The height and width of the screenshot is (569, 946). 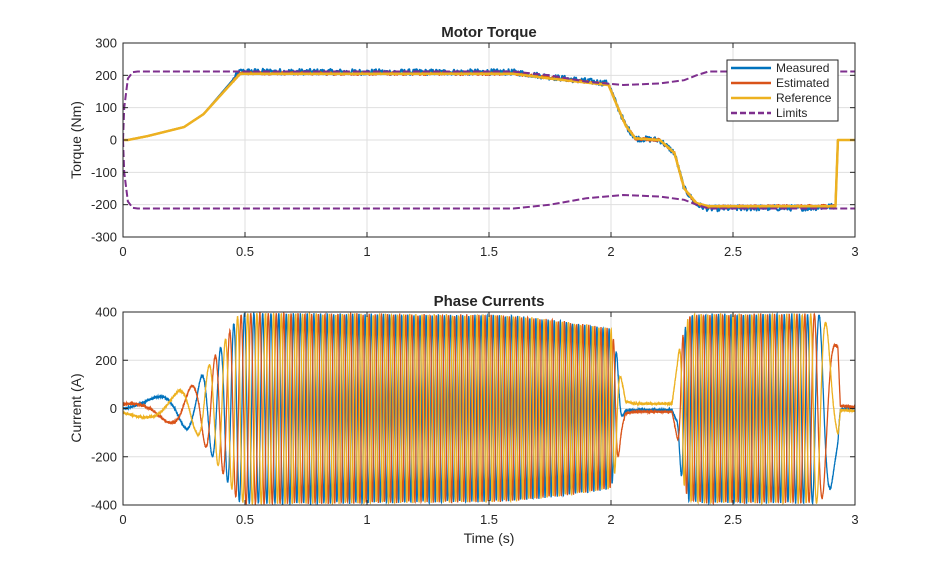 I want to click on current-ytick-label: -200, so click(x=104, y=456).